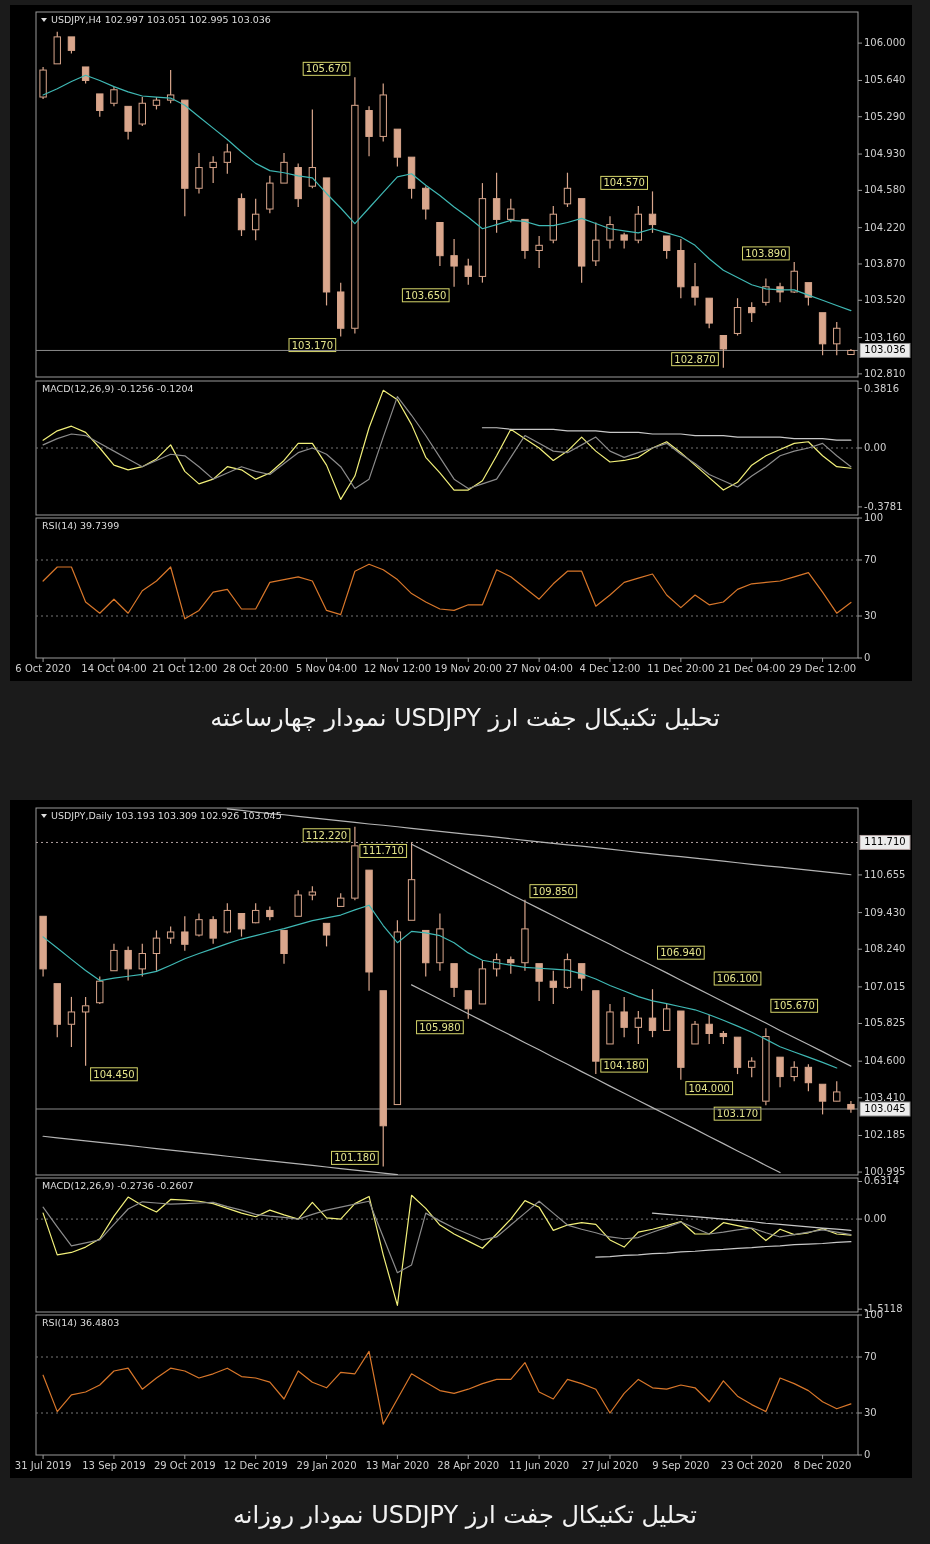  Describe the element at coordinates (885, 337) in the screenshot. I see `y-tick-label: 103.160` at that location.